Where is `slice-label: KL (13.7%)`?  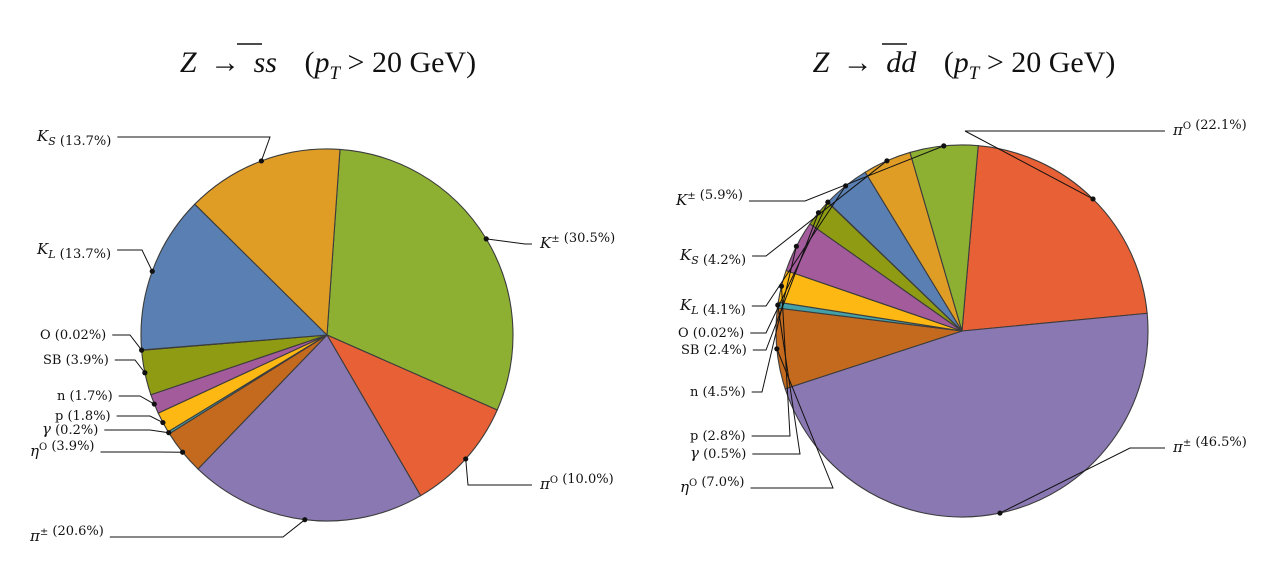
slice-label: KL (13.7%) is located at coordinates (73, 251).